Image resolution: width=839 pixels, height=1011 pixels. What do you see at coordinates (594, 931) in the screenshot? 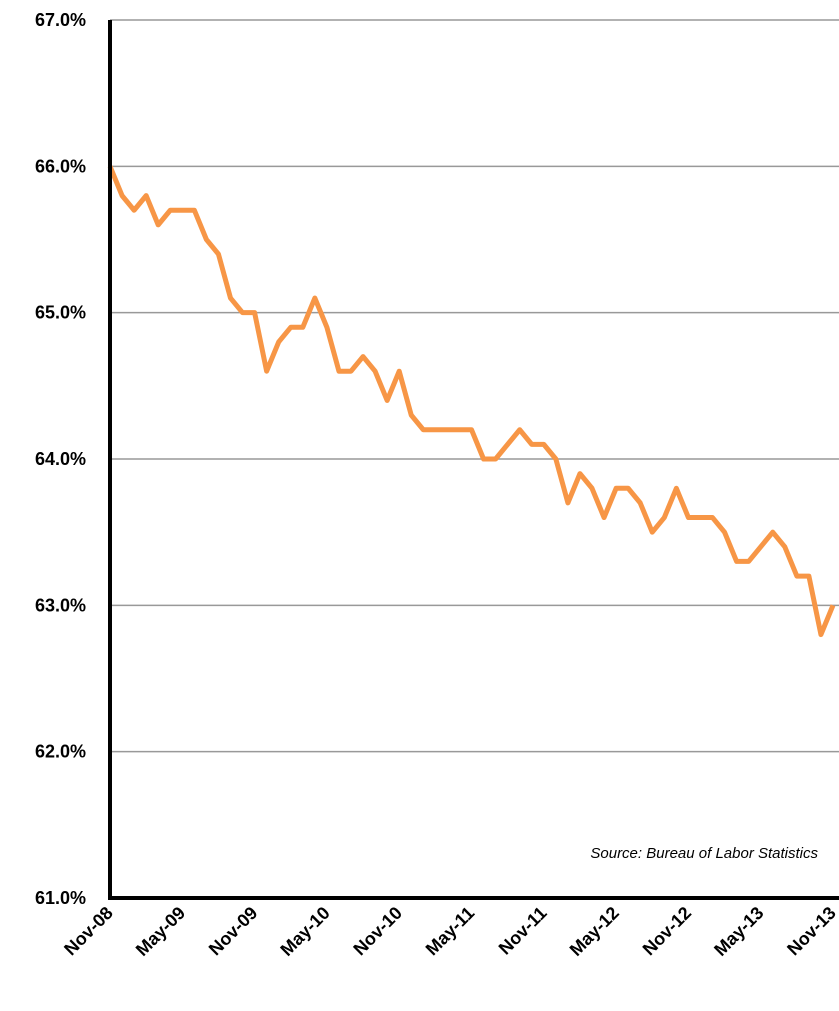
I see `x-tick-label: May-12` at bounding box center [594, 931].